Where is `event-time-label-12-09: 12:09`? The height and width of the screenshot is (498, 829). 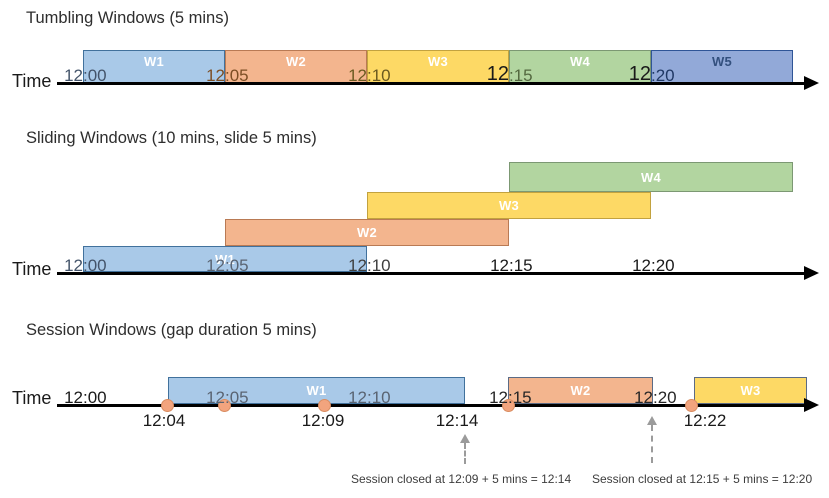
event-time-label-12-09: 12:09 is located at coordinates (323, 420).